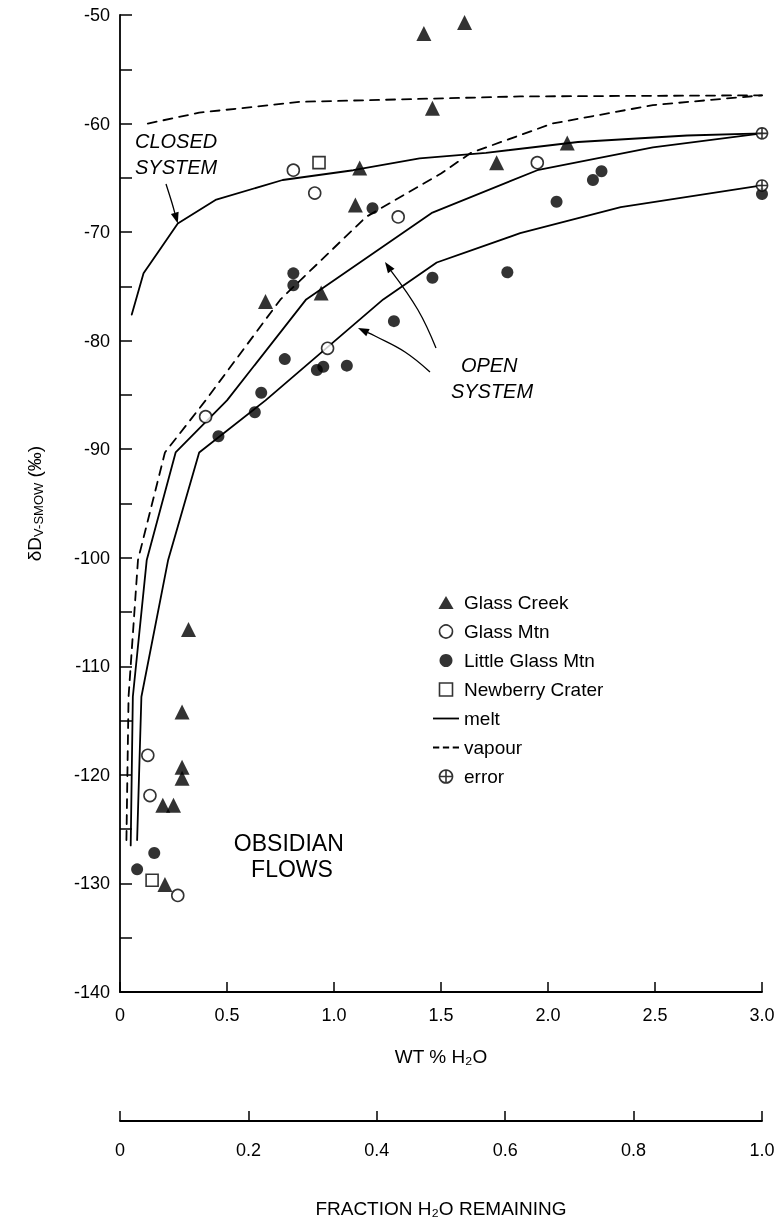  Describe the element at coordinates (91, 883) in the screenshot. I see `y-tick-label: -130` at that location.